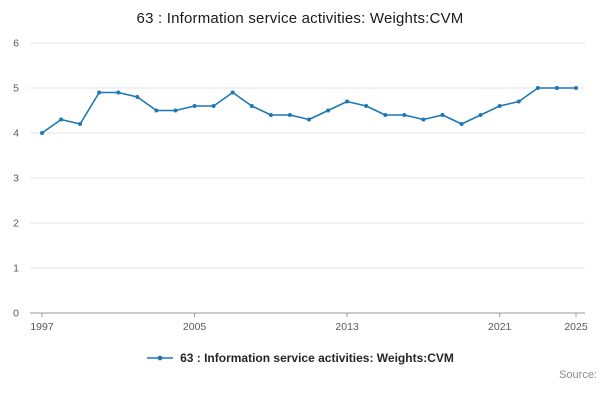  What do you see at coordinates (347, 327) in the screenshot?
I see `svg-text: 2013` at bounding box center [347, 327].